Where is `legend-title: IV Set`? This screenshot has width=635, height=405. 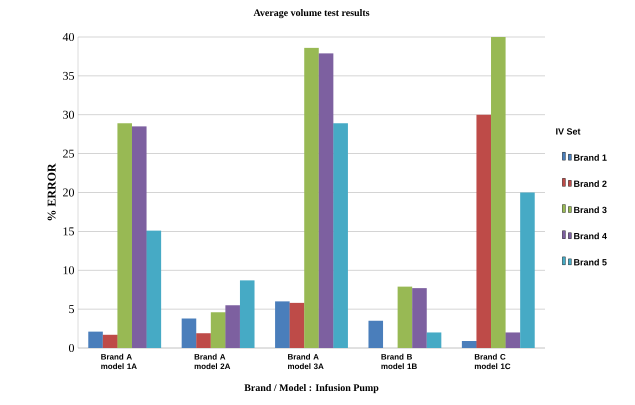
legend-title: IV Set is located at coordinates (568, 131).